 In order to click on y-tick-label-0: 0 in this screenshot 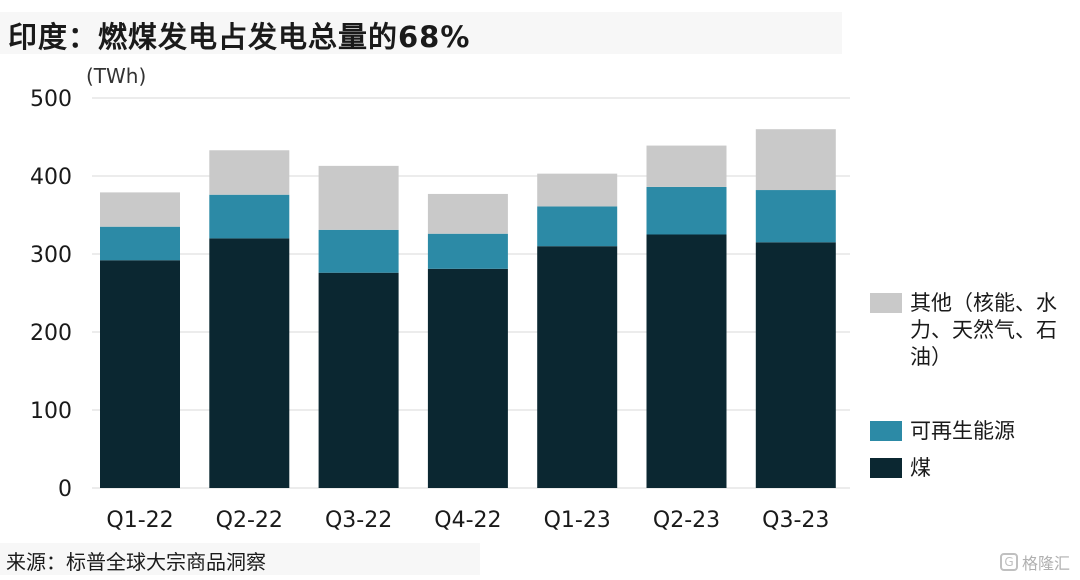, I will do `click(65, 489)`.